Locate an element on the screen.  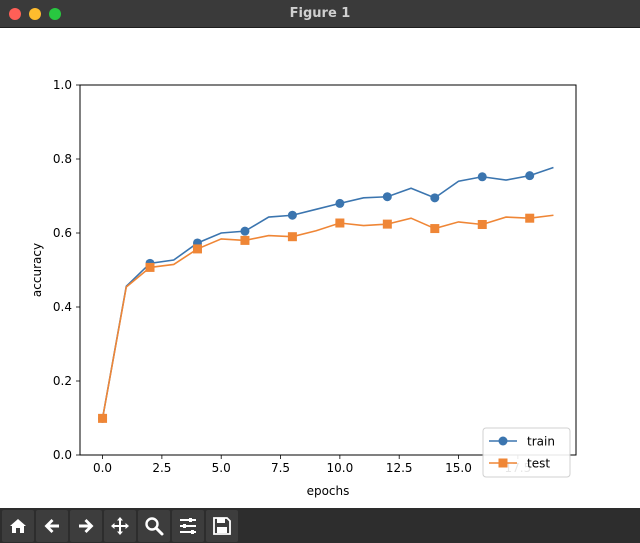
y-axis-label: accuracy is located at coordinates (37, 270).